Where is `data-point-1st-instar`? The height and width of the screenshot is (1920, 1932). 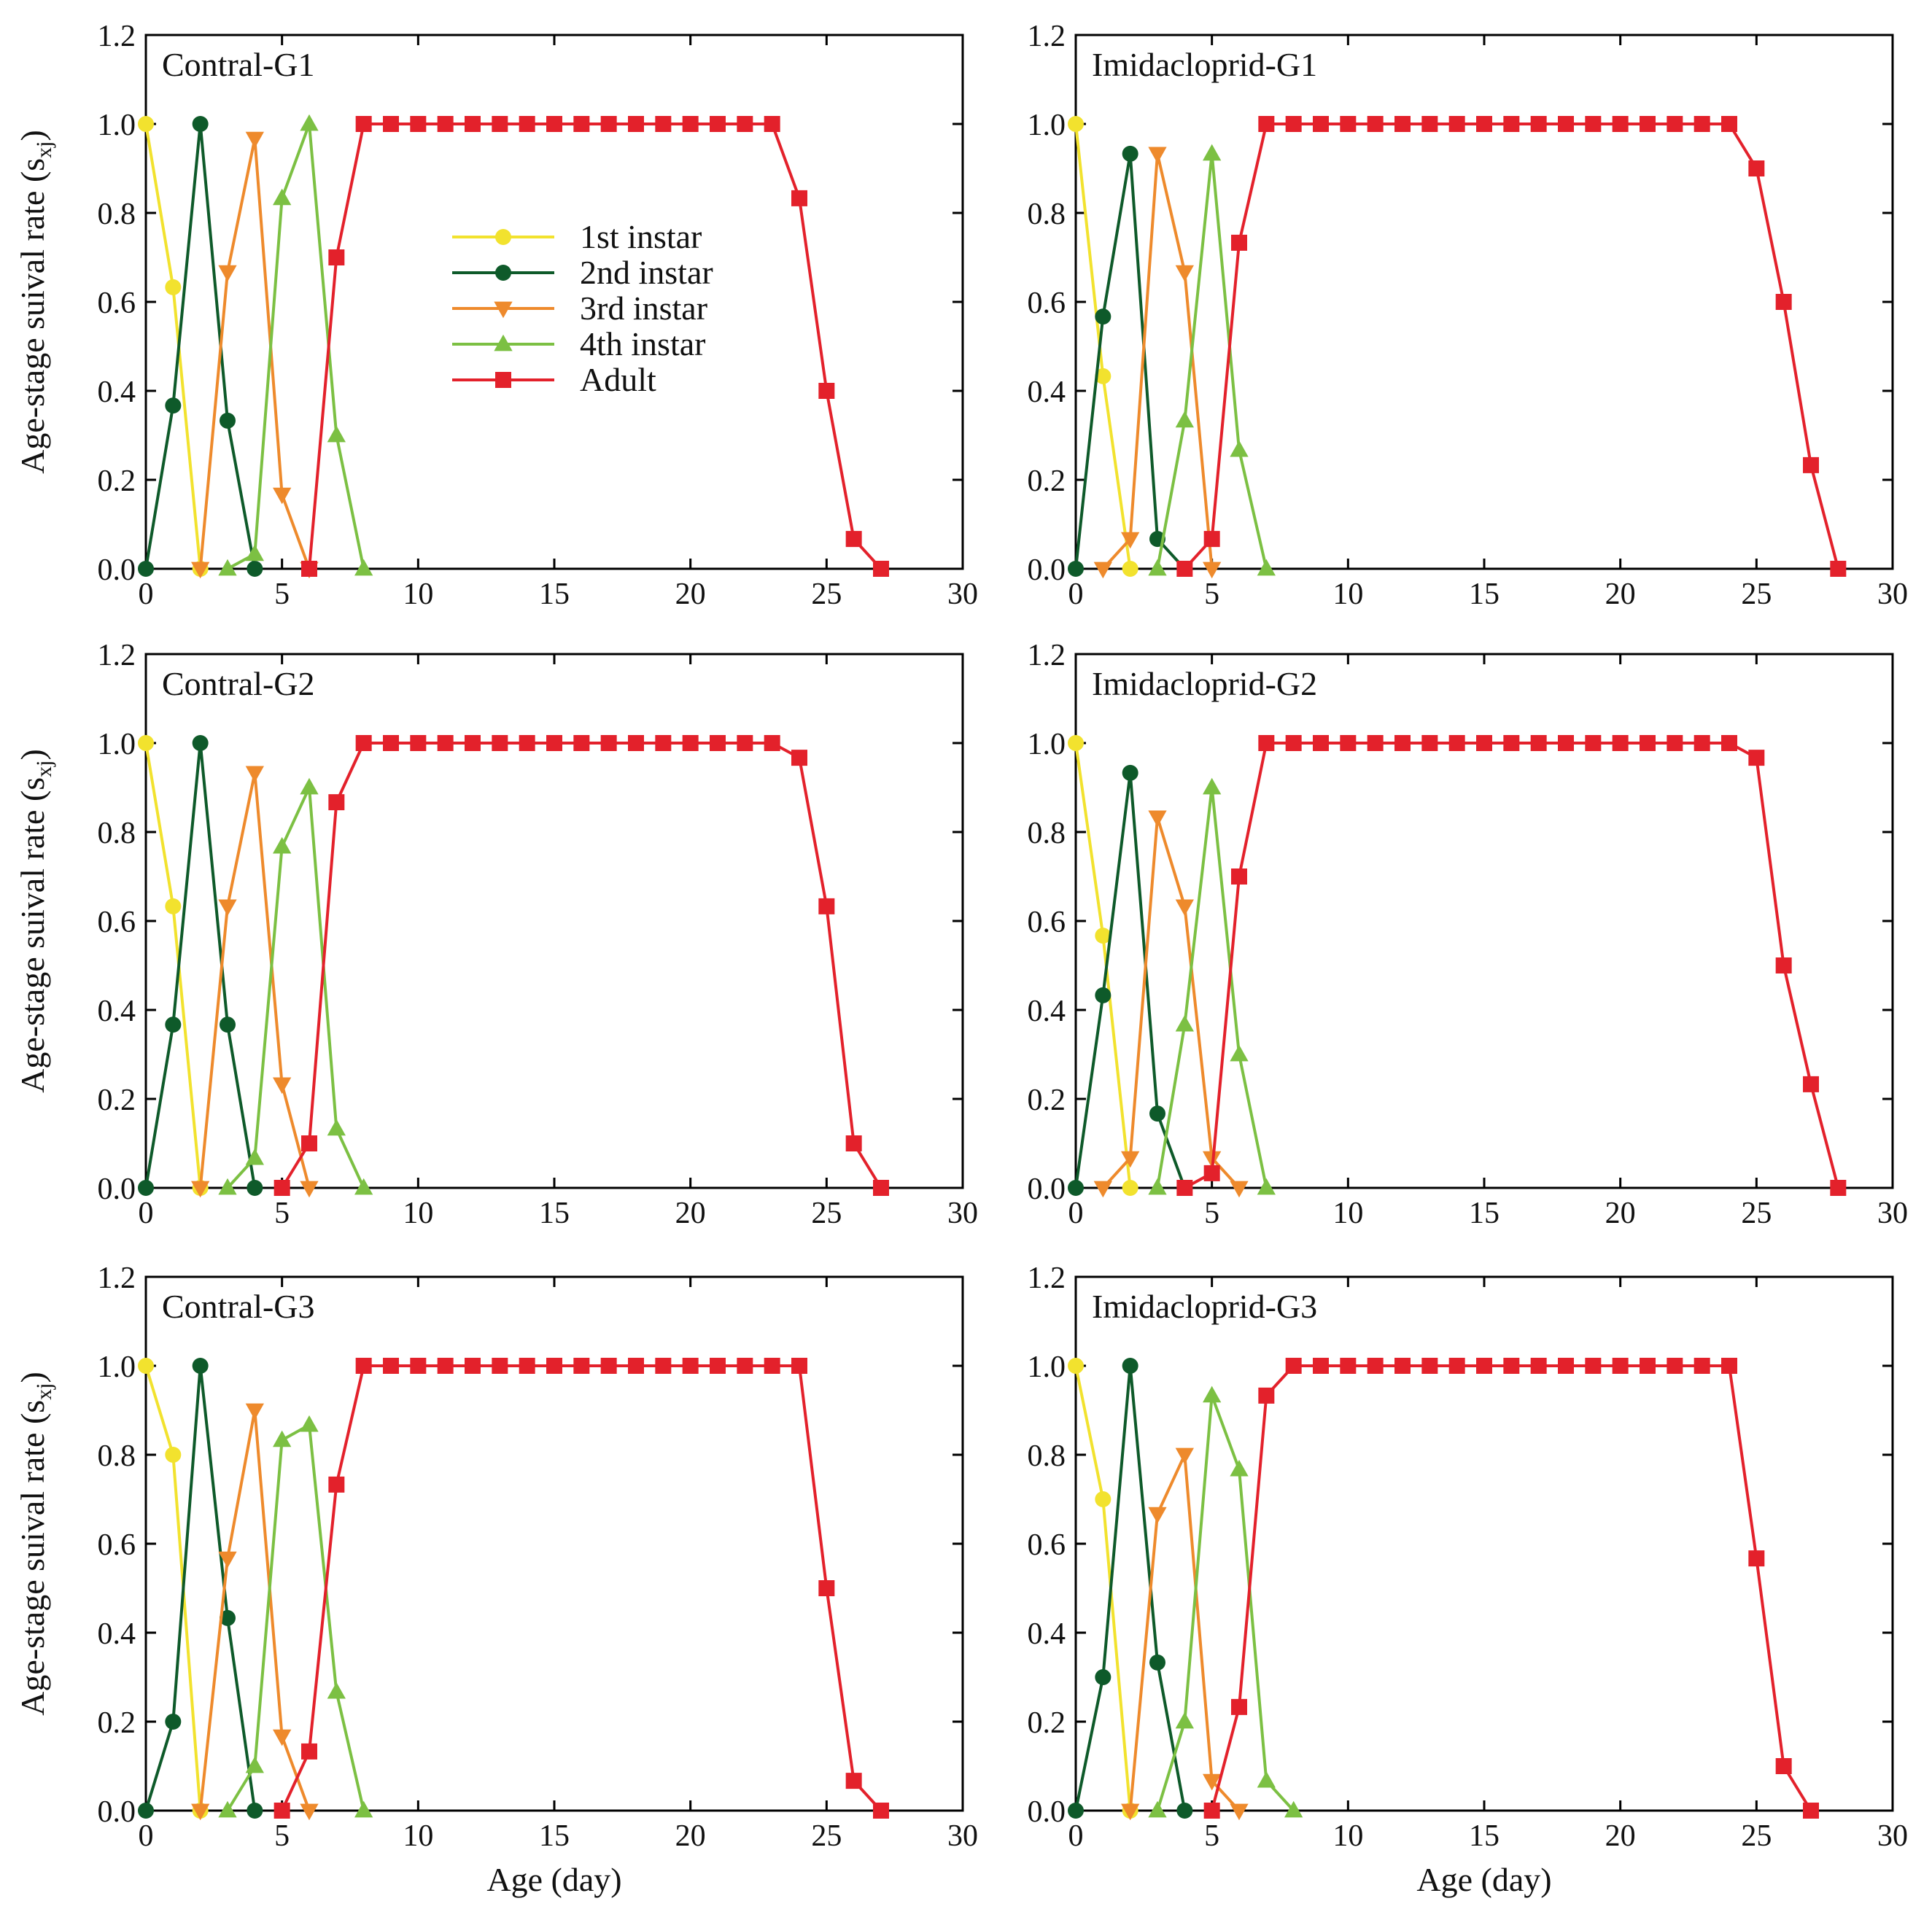
data-point-1st-instar is located at coordinates (1104, 936).